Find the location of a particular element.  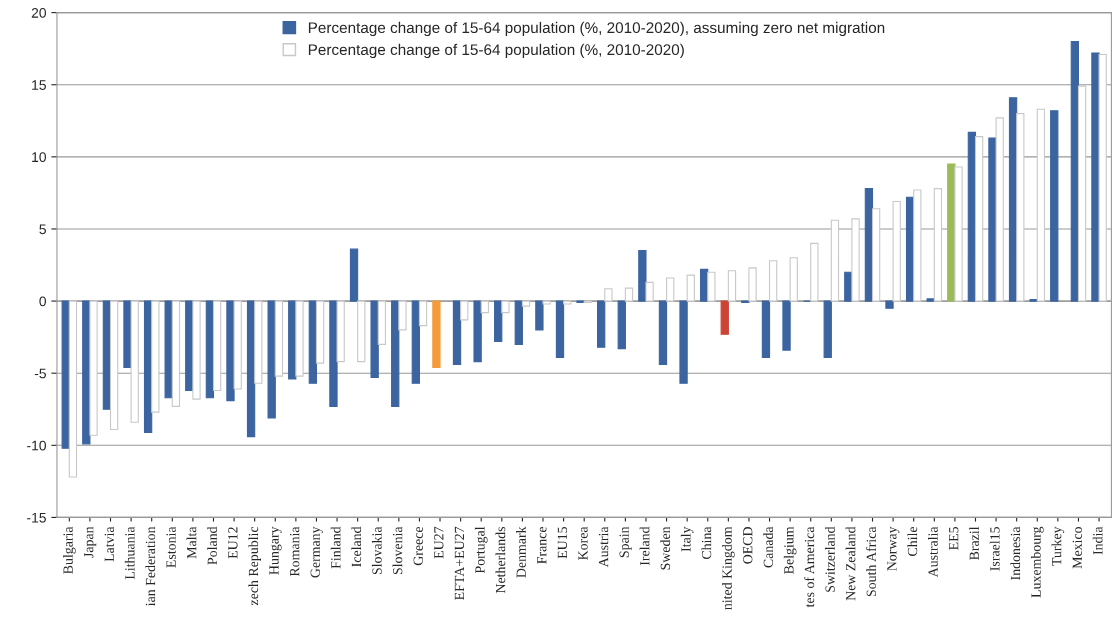

x-tick-label: Romania is located at coordinates (295, 551).